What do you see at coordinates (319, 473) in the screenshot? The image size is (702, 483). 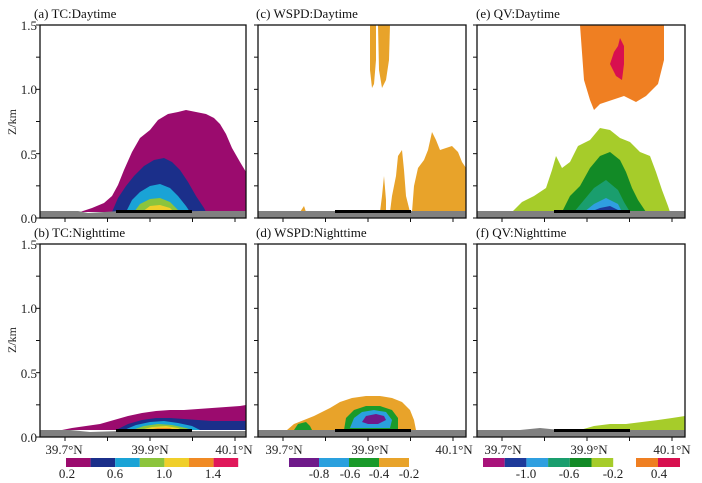 I see `cb-wspd-label--0.8: -0.8` at bounding box center [319, 473].